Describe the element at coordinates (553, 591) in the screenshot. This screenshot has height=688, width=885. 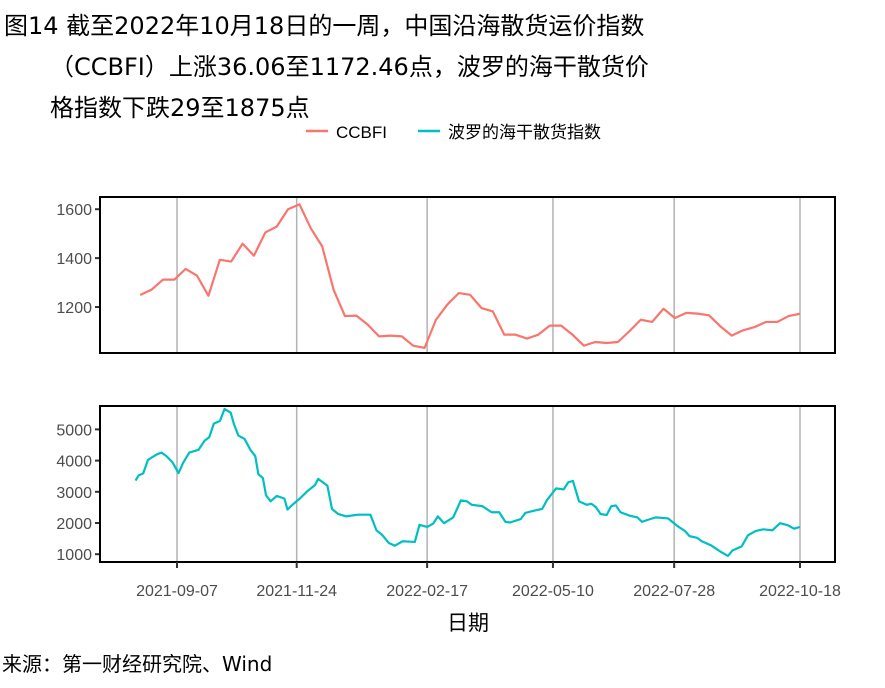
I see `x-tick-label: 2022-05-10` at that location.